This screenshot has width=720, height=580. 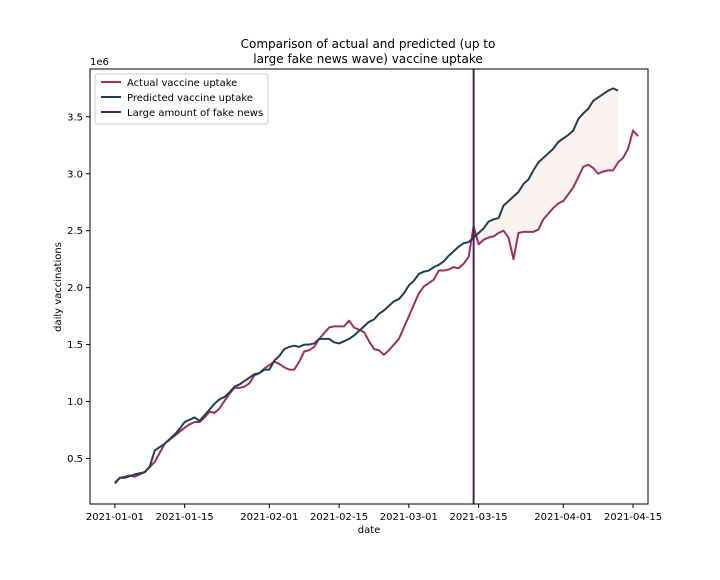 I want to click on x-tick-label-3: 2021-02-15, so click(x=339, y=517).